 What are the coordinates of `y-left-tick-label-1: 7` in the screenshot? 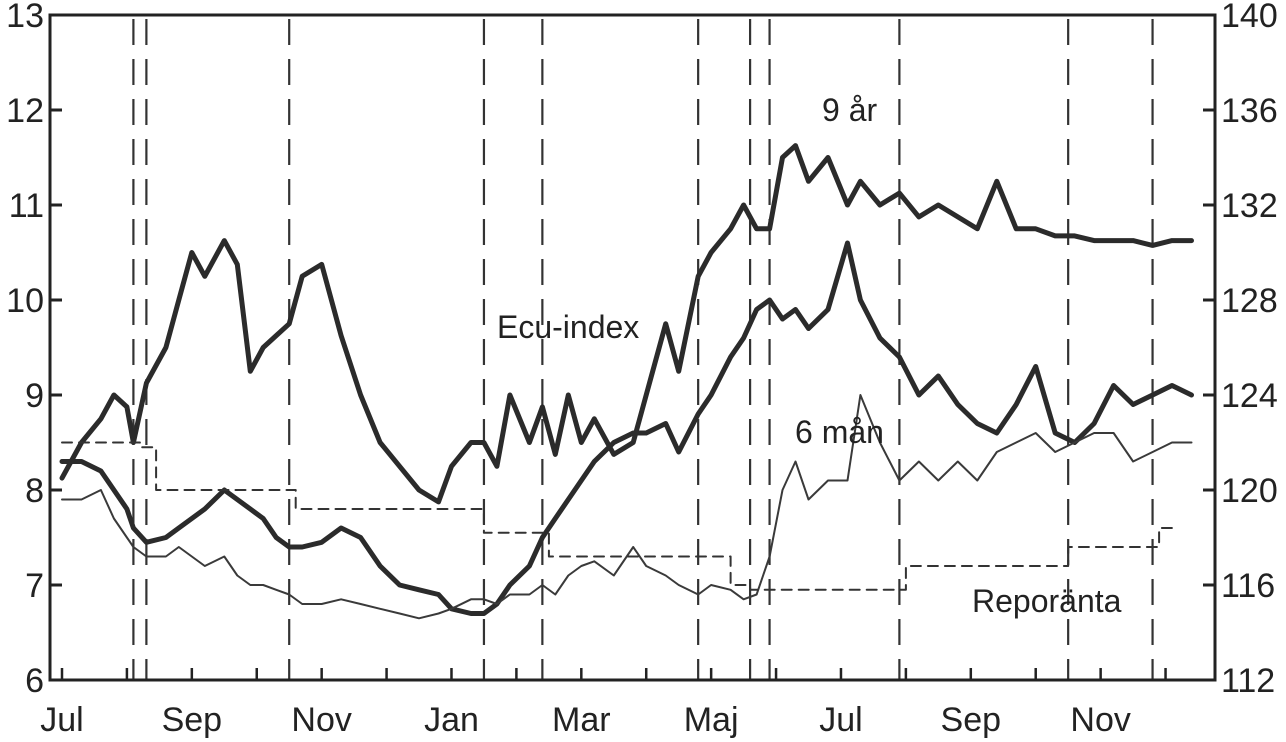 It's located at (34, 586).